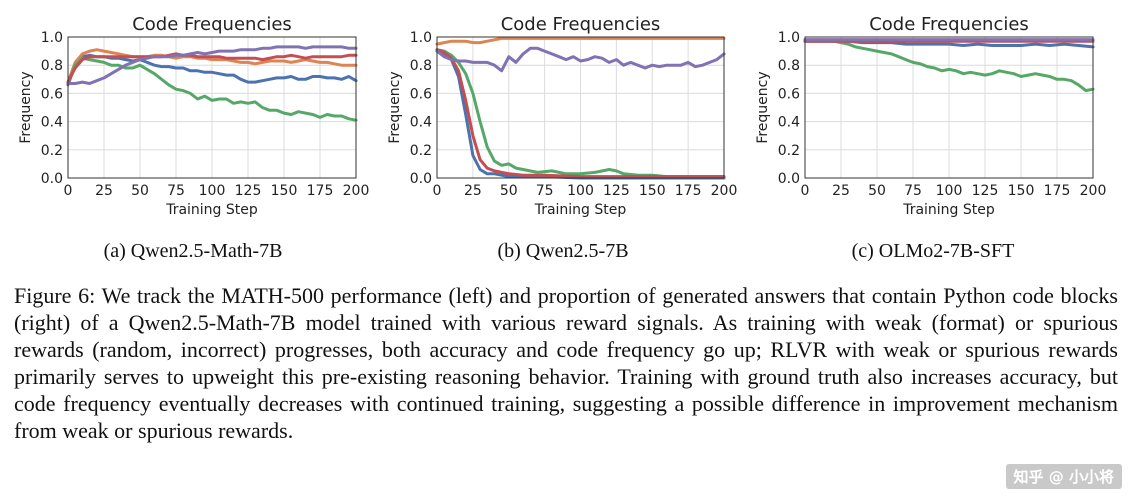  What do you see at coordinates (563, 251) in the screenshot?
I see `subcaption-b: (b) Qwen2.5-7B` at bounding box center [563, 251].